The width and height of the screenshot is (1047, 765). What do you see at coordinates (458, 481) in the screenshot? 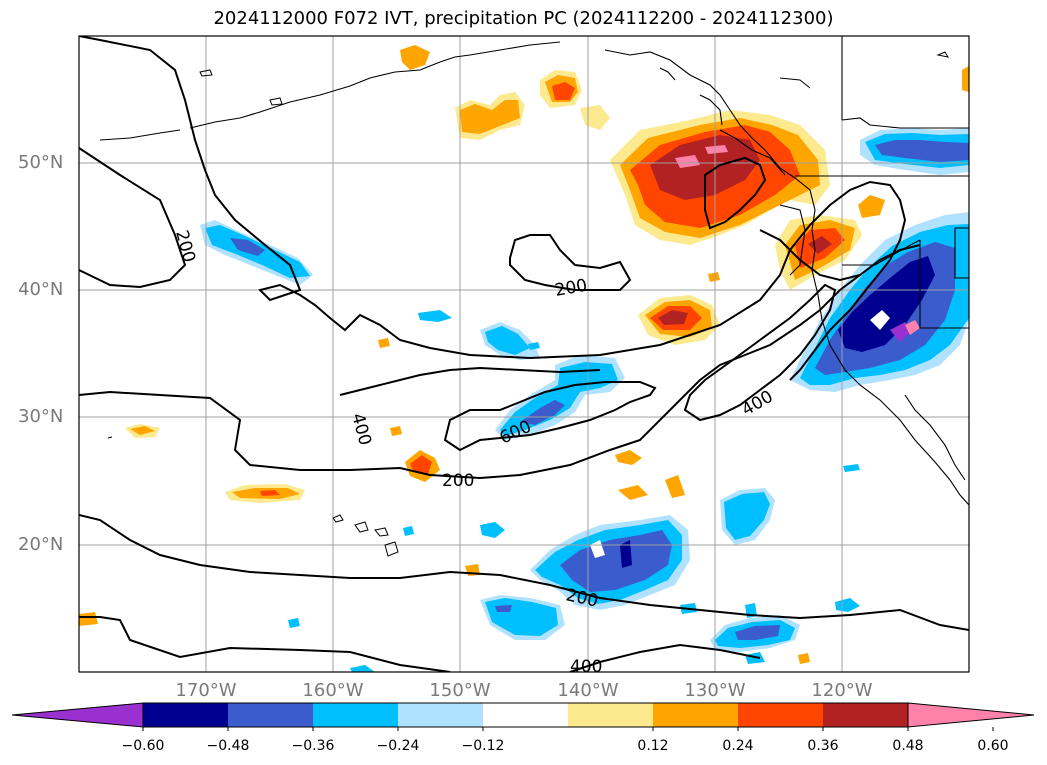
I see `contour-label: 200` at bounding box center [458, 481].